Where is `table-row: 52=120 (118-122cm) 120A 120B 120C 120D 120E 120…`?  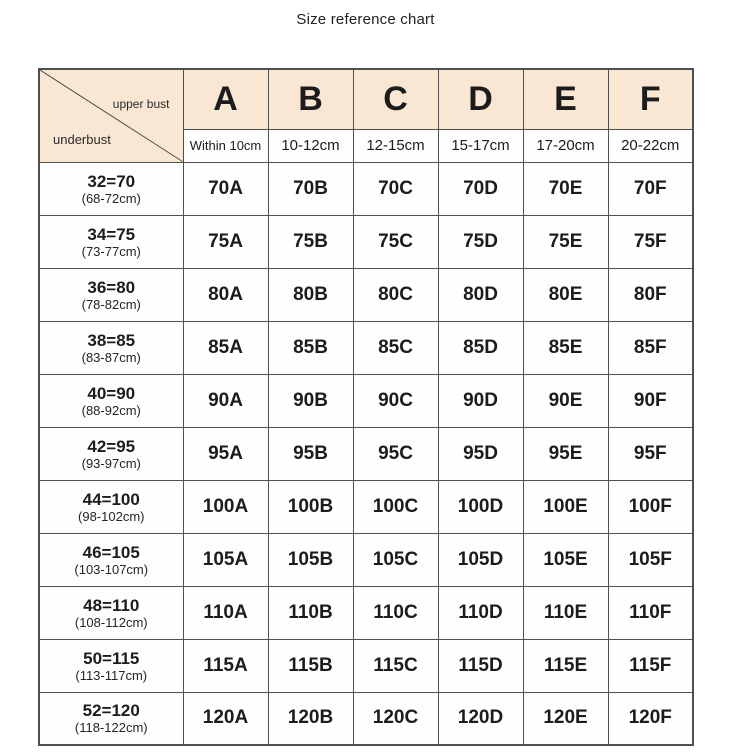 table-row: 52=120 (118-122cm) 120A 120B 120C 120D 120E 120… is located at coordinates (366, 718).